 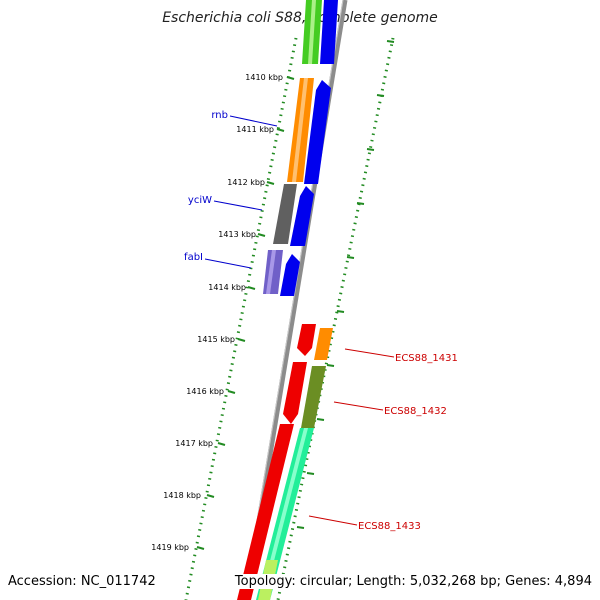 I want to click on ecs1431-reverse-cds, so click(x=306, y=340).